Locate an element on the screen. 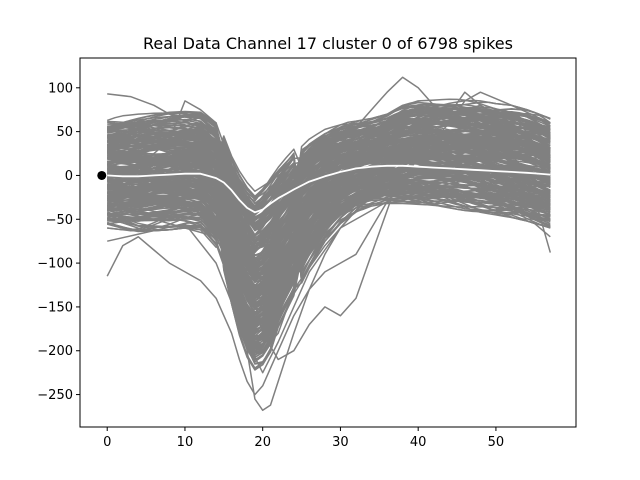 This screenshot has width=640, height=480. x-tick-label: 40 is located at coordinates (418, 442).